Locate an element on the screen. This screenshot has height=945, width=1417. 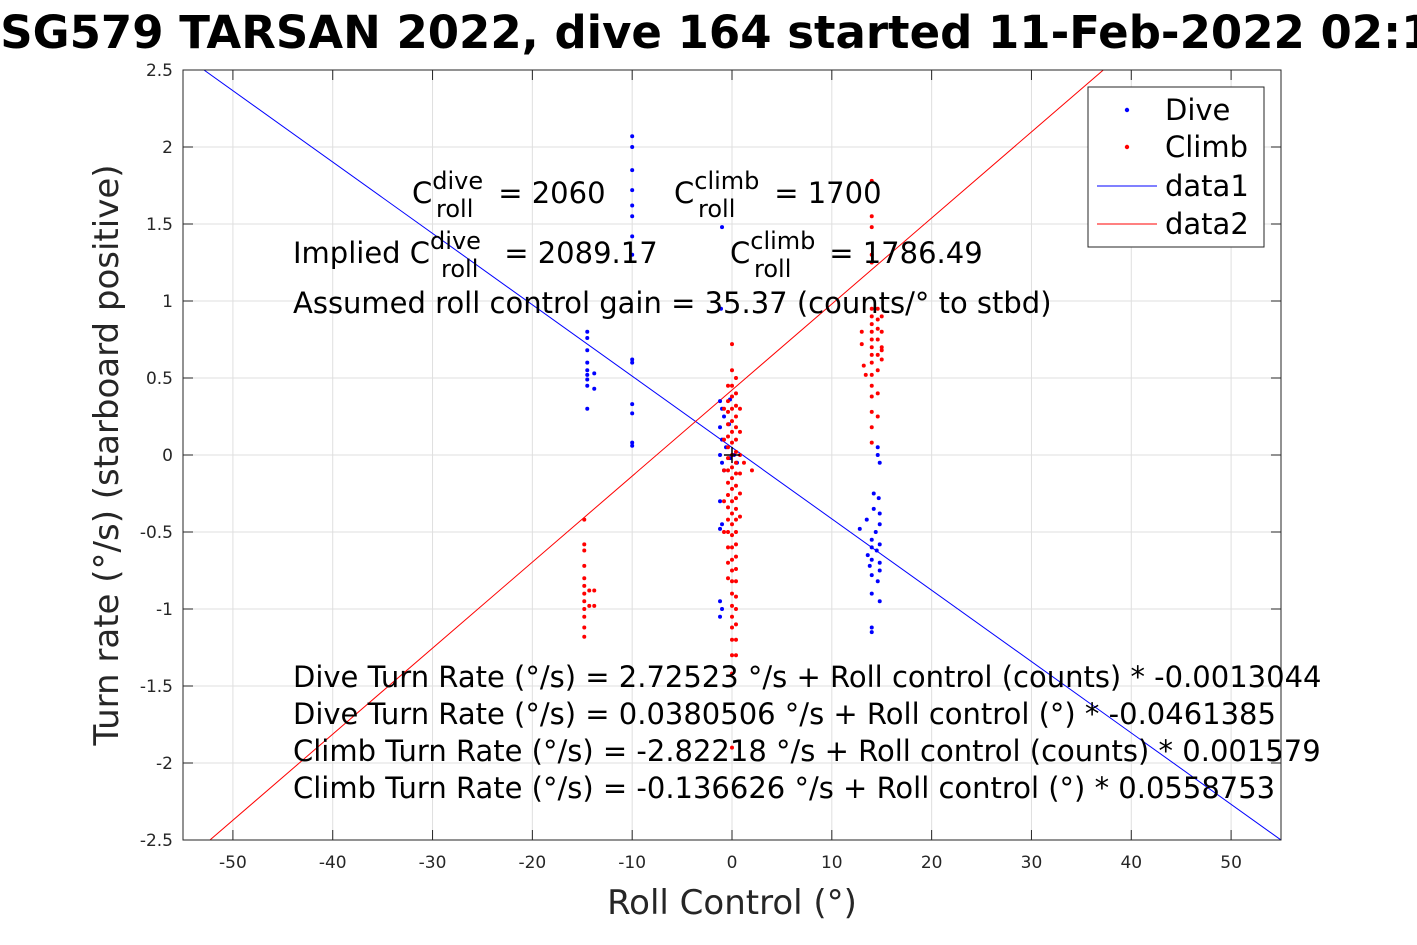
y-tick-label: -1 is located at coordinates (164, 610).